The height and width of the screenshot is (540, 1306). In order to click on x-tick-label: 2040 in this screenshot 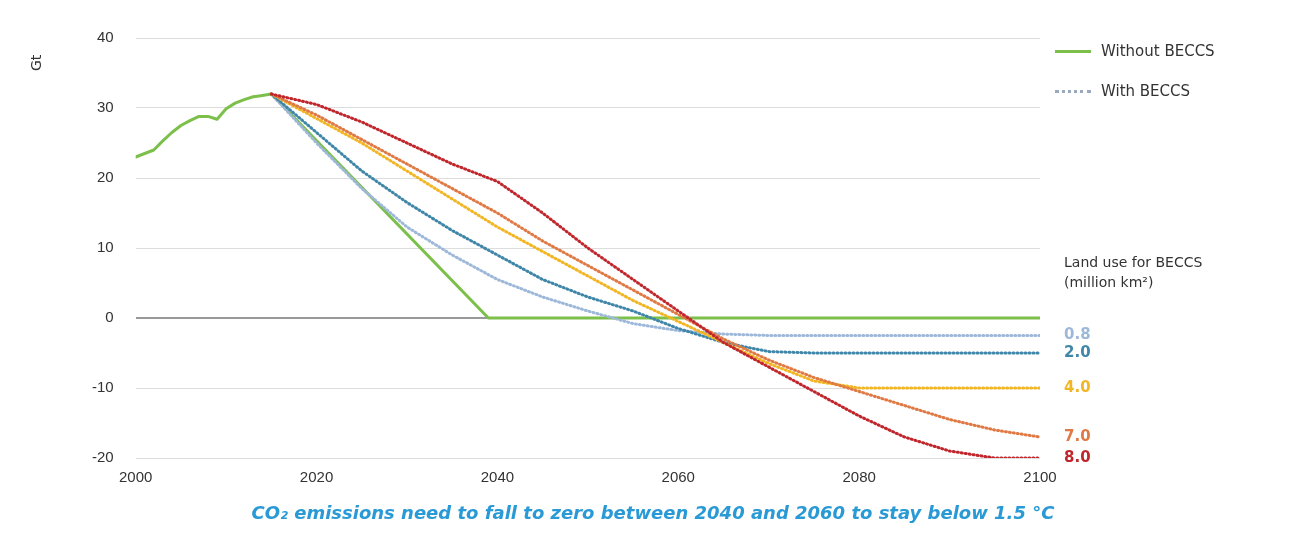, I will do `click(497, 477)`.